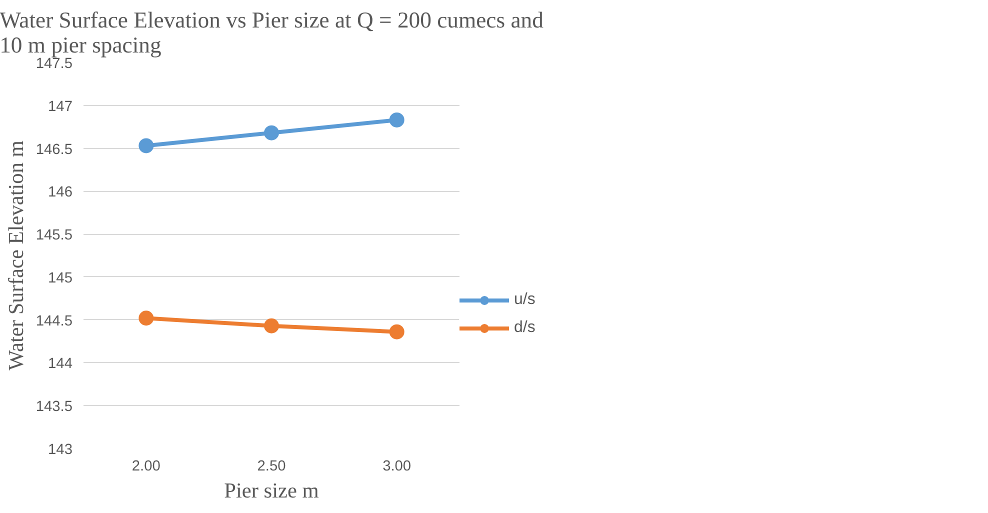 Image resolution: width=988 pixels, height=513 pixels. I want to click on chart-title: Water Surface Elevation vs Pier size at Q = 200 cumecs and 10 m pier spacing, so click(272, 33).